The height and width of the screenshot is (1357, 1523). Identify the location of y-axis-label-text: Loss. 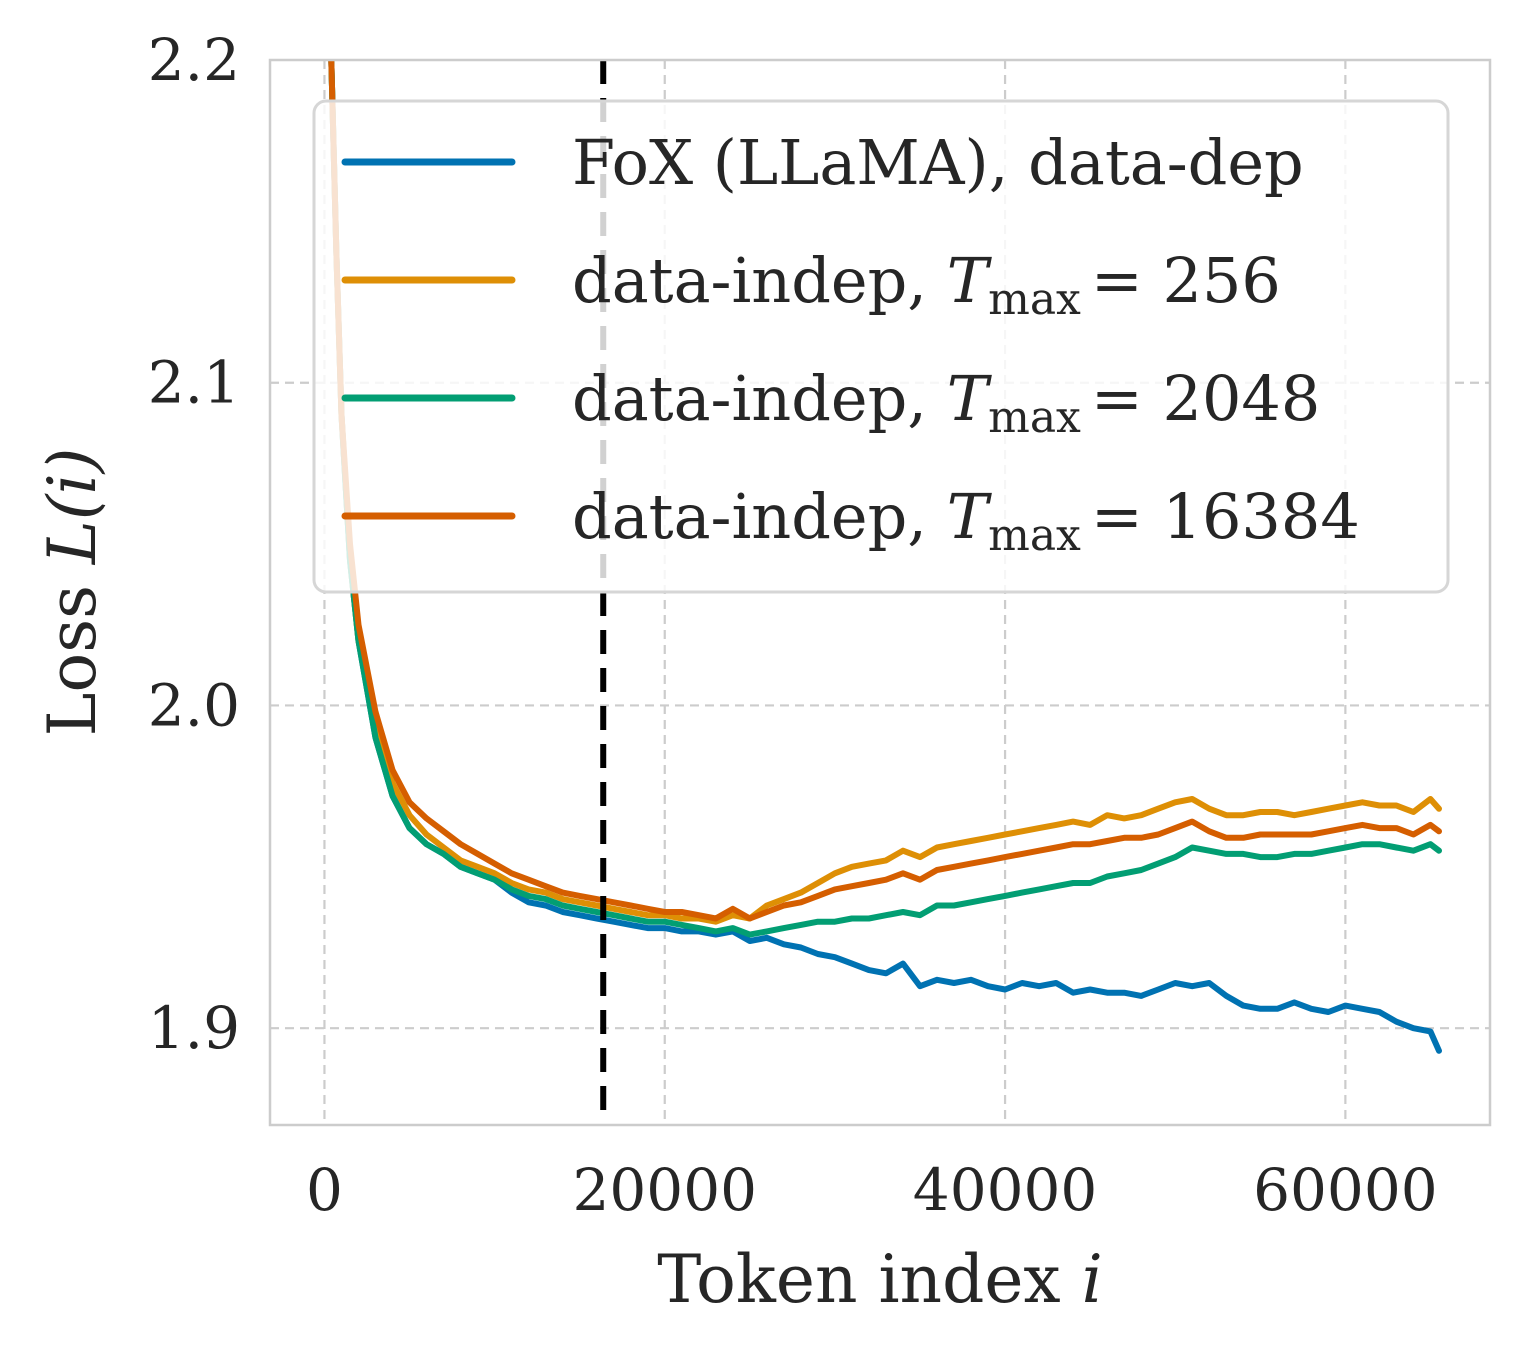
(72, 660).